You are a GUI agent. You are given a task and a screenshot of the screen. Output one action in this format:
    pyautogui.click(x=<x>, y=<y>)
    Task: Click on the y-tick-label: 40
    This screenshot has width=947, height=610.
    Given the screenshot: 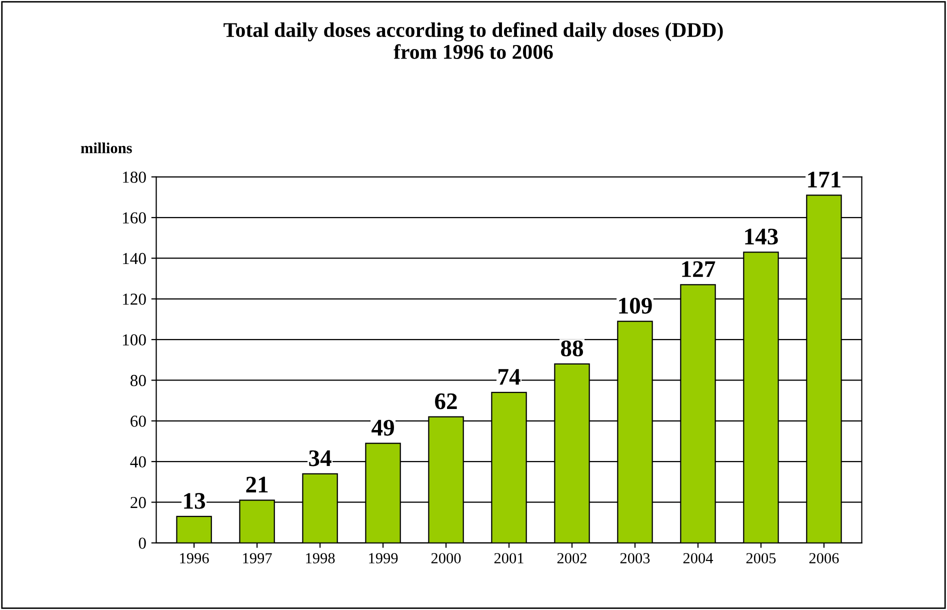 What is the action you would take?
    pyautogui.click(x=138, y=462)
    